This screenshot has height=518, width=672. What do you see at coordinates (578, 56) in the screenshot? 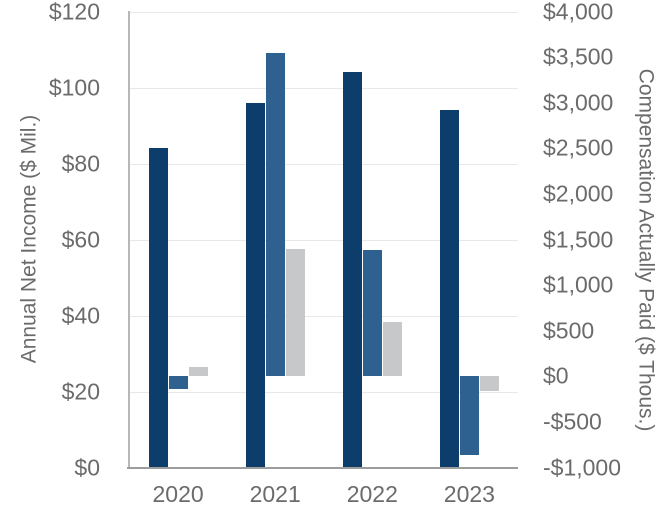
I see `right-axis-tick: $3,500` at bounding box center [578, 56].